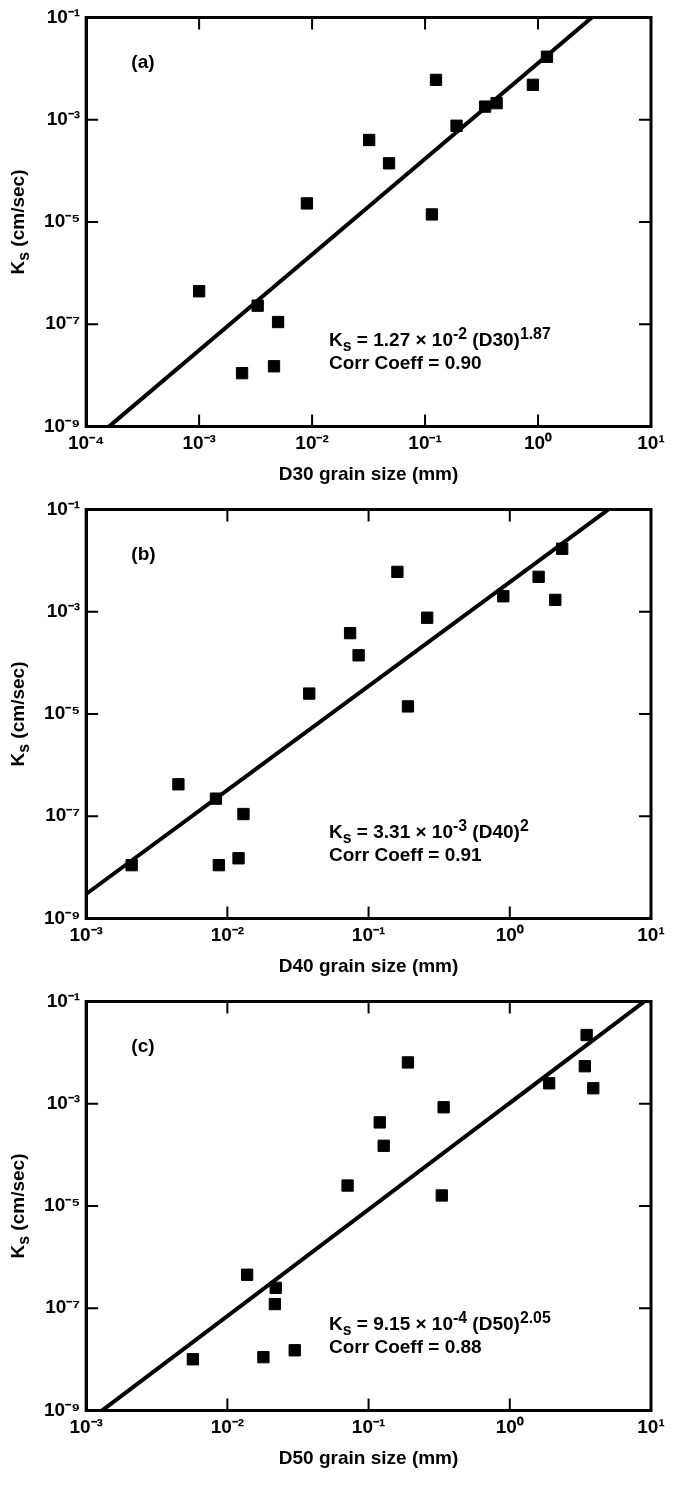 This screenshot has width=679, height=1500. What do you see at coordinates (368, 1457) in the screenshot?
I see `x-axis-title: D50 grain size (mm)` at bounding box center [368, 1457].